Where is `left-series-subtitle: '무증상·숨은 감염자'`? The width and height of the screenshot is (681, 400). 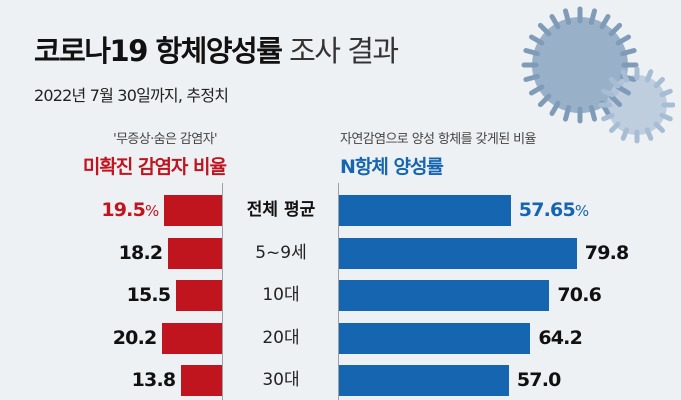
left-series-subtitle: '무증상·숨은 감염자' is located at coordinates (165, 139).